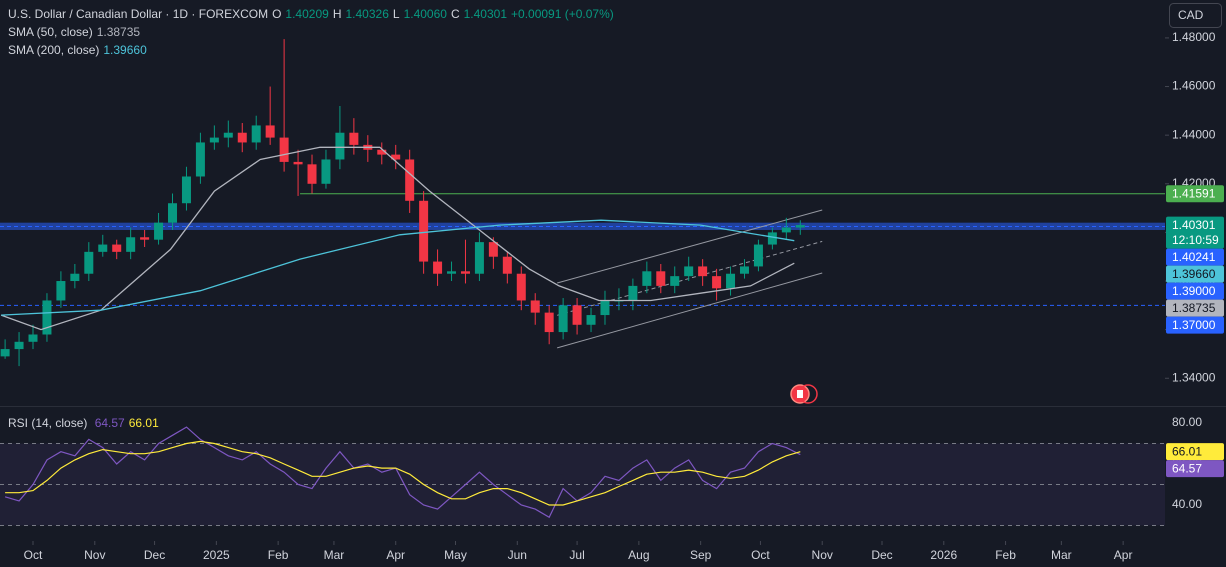 This screenshot has width=1226, height=567. Describe the element at coordinates (313, 50) in the screenshot. I see `sma-legend-row: SMA (200, close) 1.39660` at that location.